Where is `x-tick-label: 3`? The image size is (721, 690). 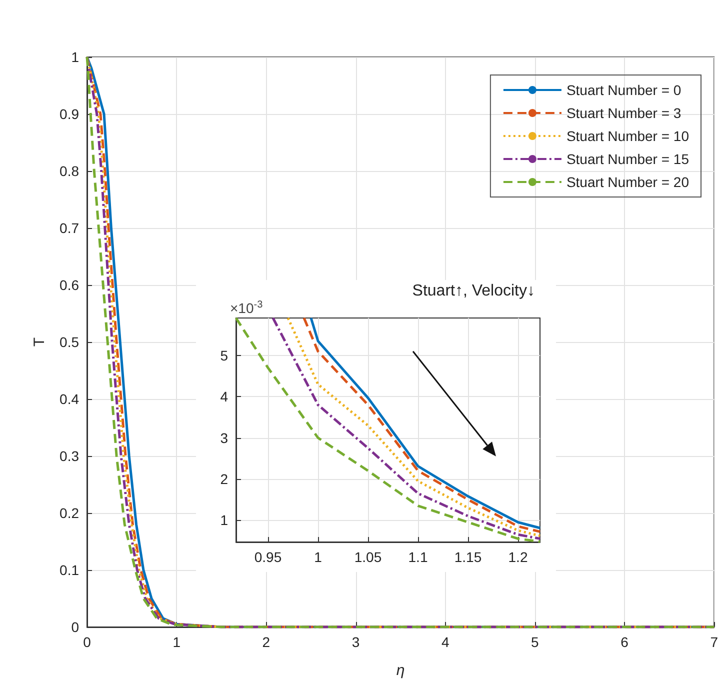 x-tick-label: 3 is located at coordinates (356, 642).